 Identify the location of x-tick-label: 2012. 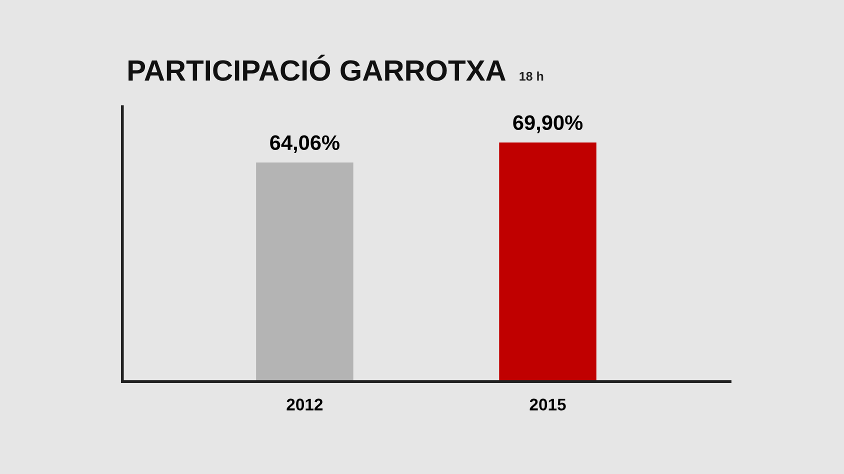
(304, 404).